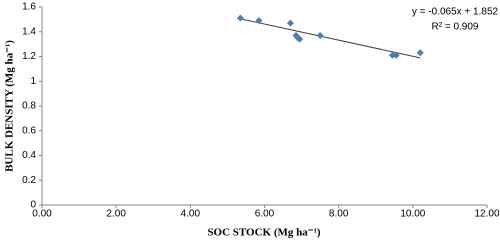  I want to click on y-tick-label: 0.6, so click(29, 130).